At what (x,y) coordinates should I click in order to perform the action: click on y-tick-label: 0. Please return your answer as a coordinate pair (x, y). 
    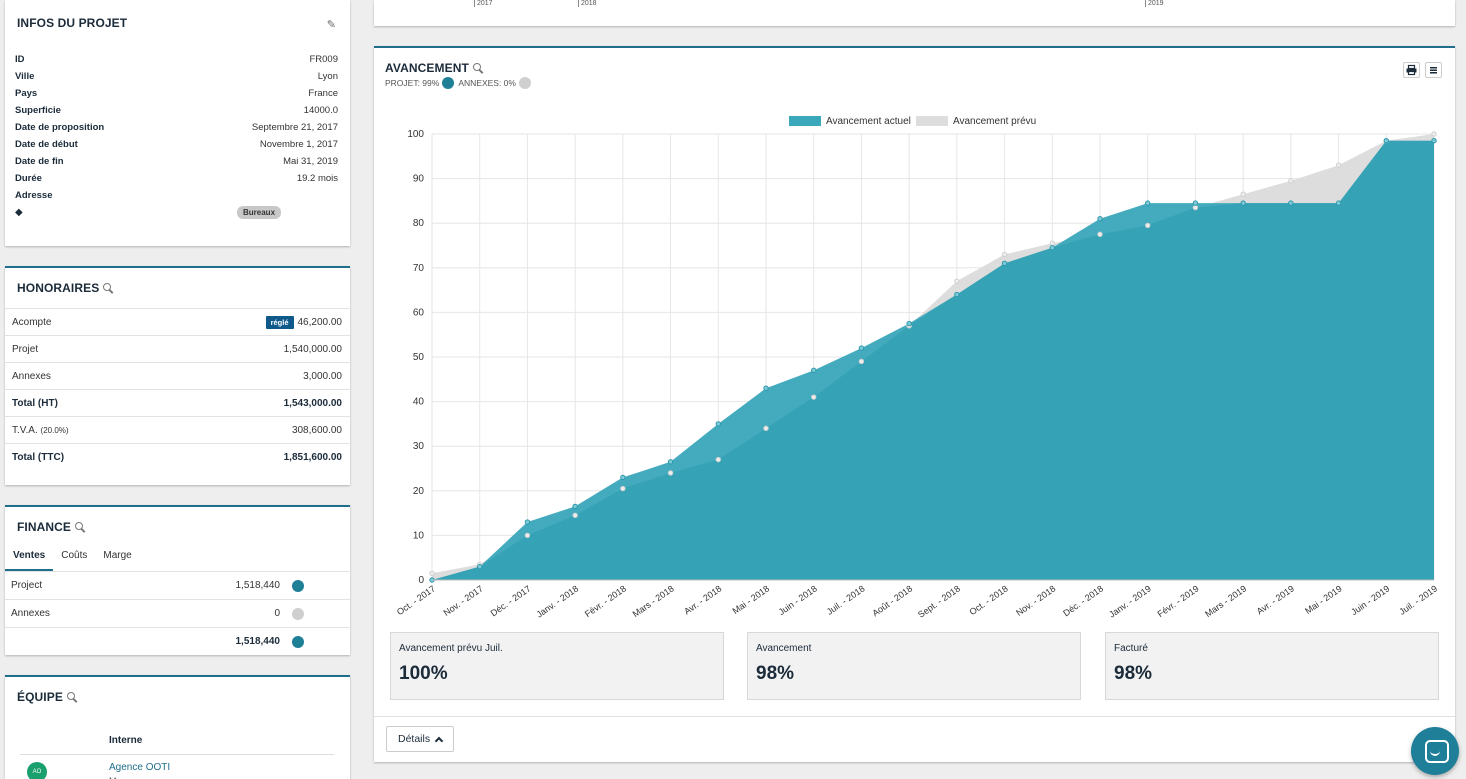
    Looking at the image, I should click on (421, 580).